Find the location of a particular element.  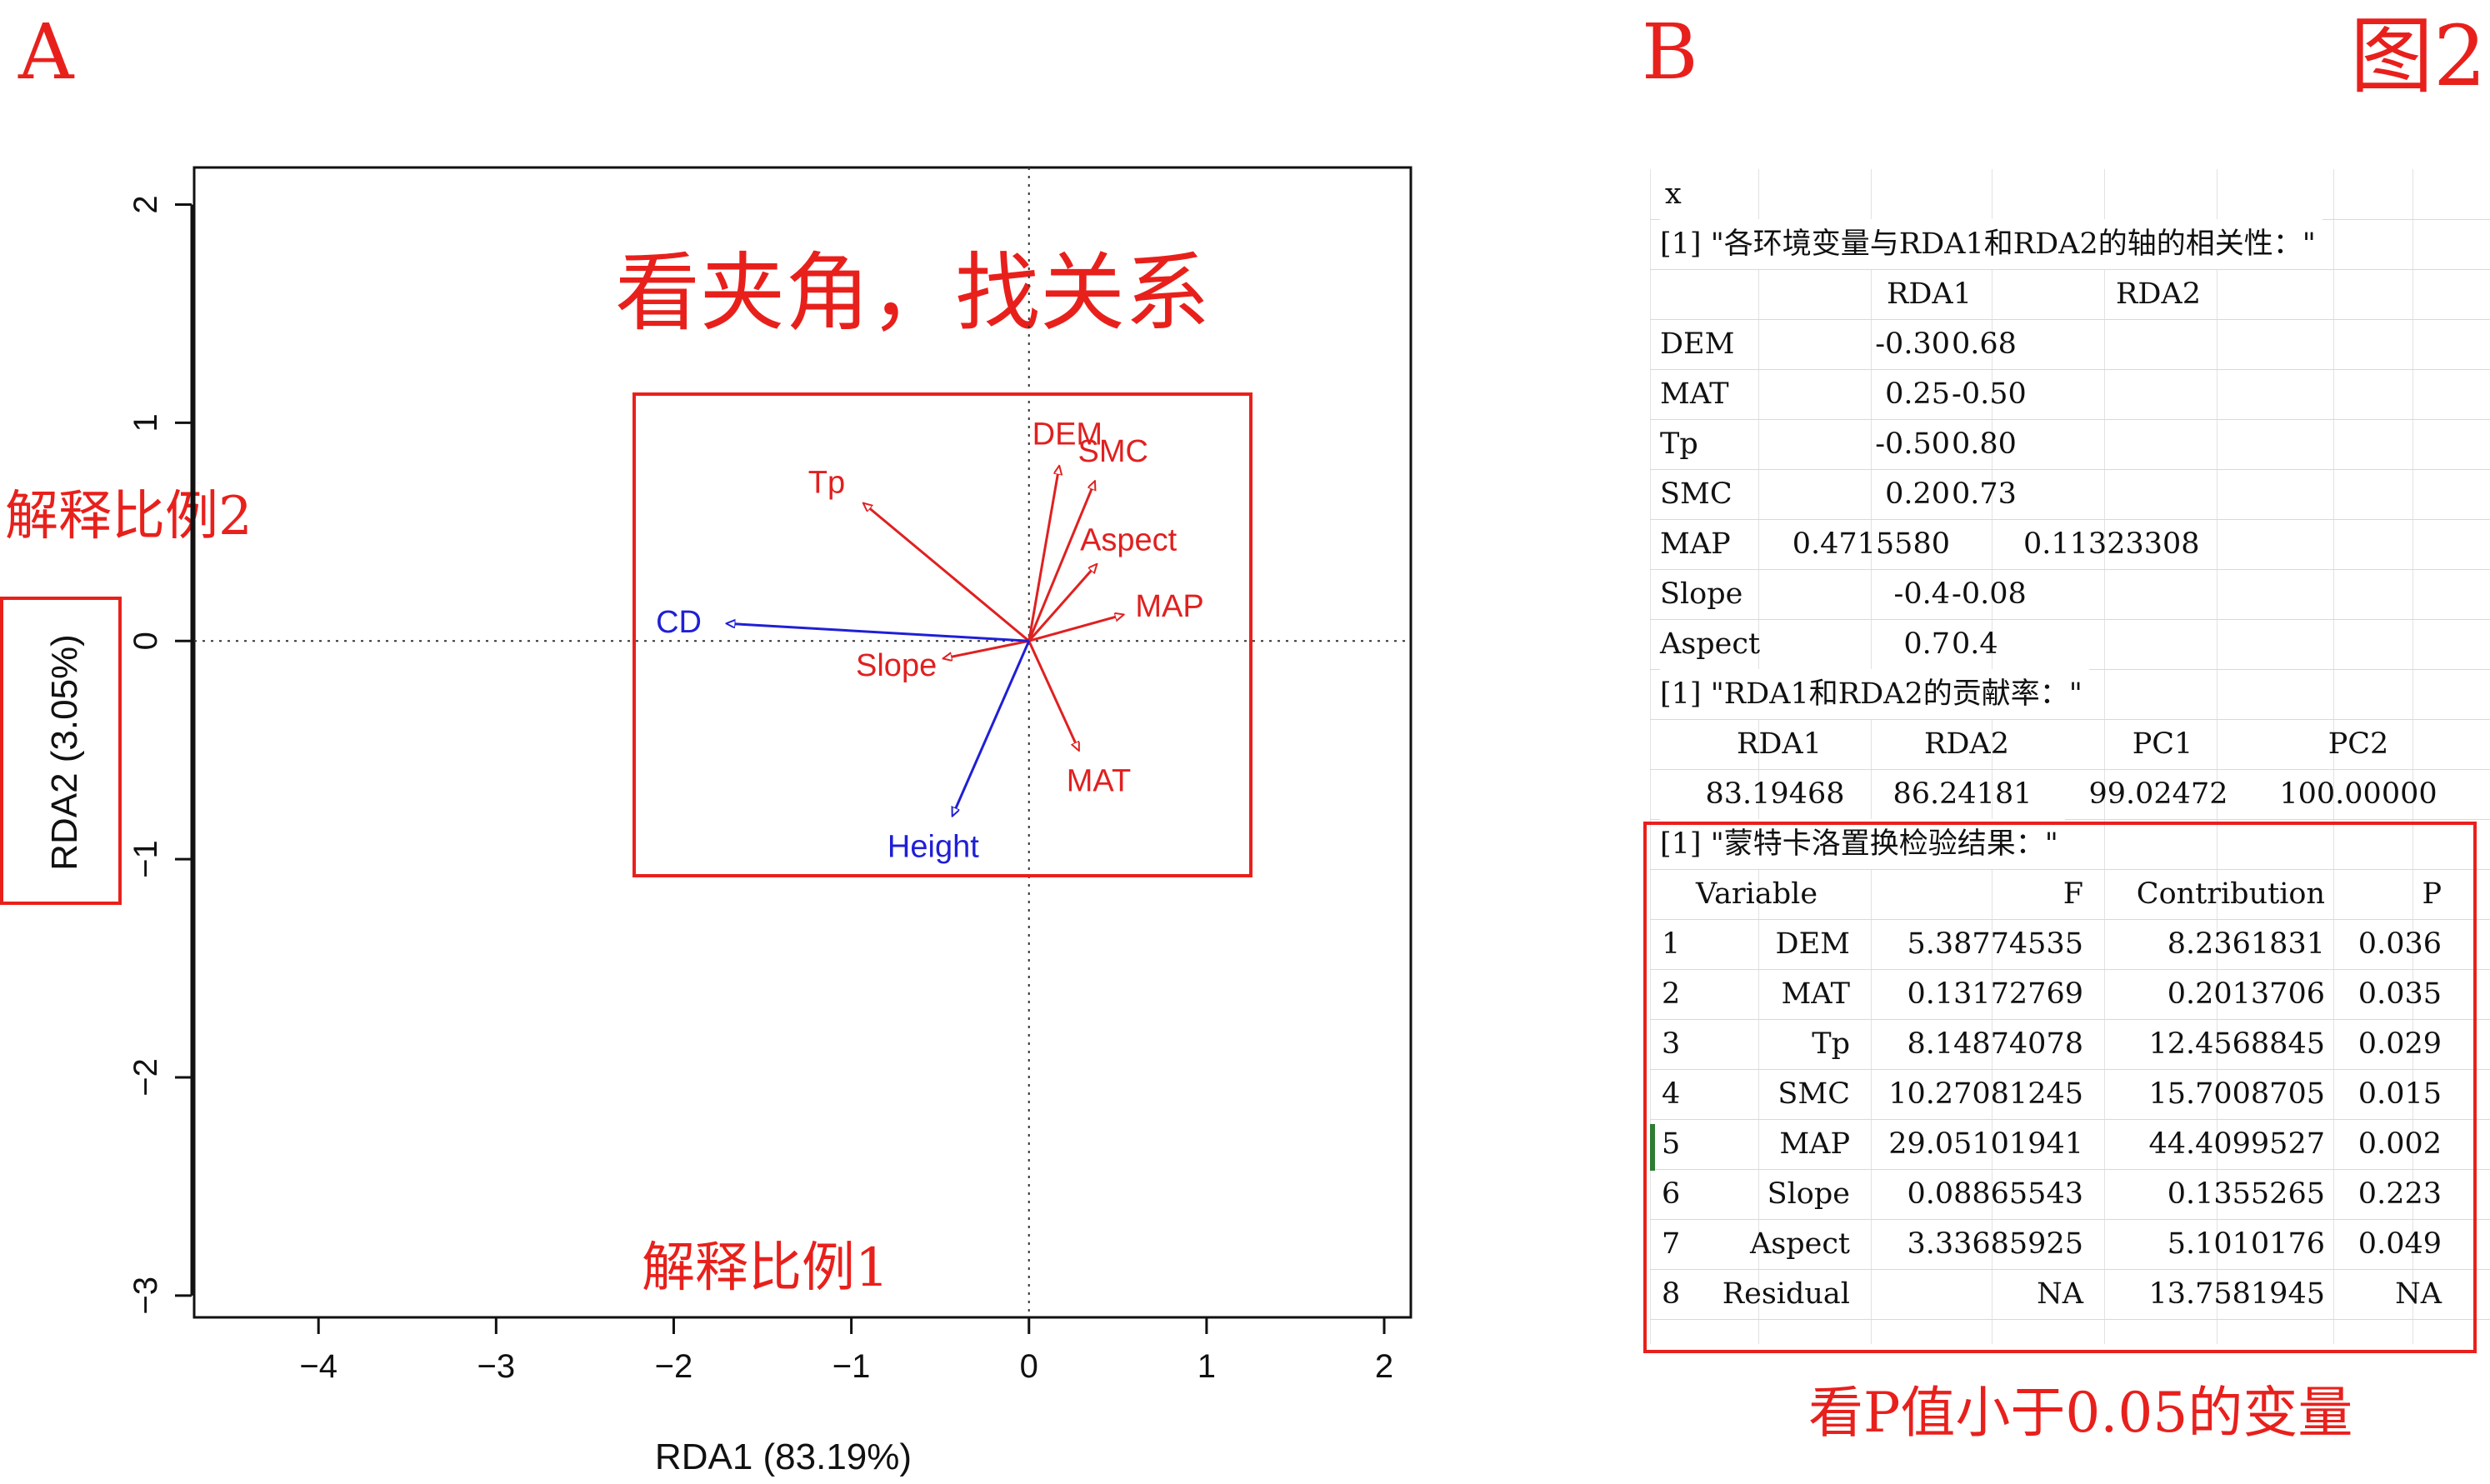

sheet-header-row: x is located at coordinates (2070, 194).